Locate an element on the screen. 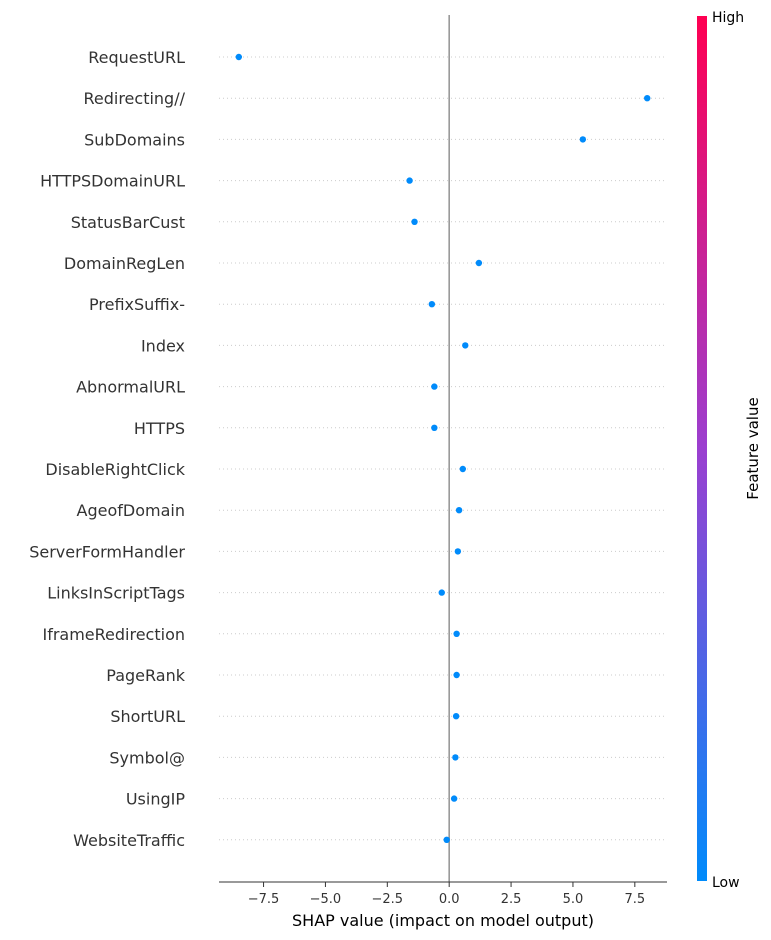 The width and height of the screenshot is (771, 940). x-axis-ticks: −7.5 −5.0 −2.5 0.0 2.5 5.0 7.5 is located at coordinates (446, 894).